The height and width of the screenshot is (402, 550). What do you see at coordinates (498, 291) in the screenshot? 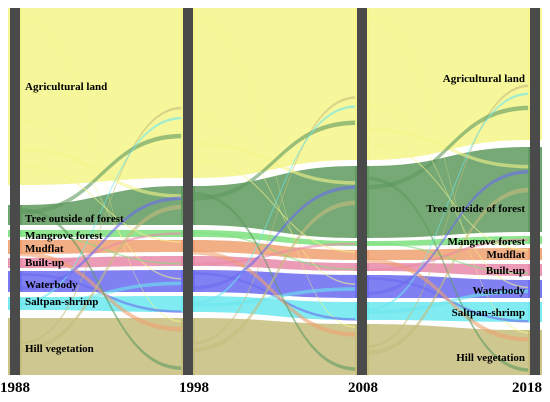
I see `label-2018-waterbody: Waterbody` at bounding box center [498, 291].